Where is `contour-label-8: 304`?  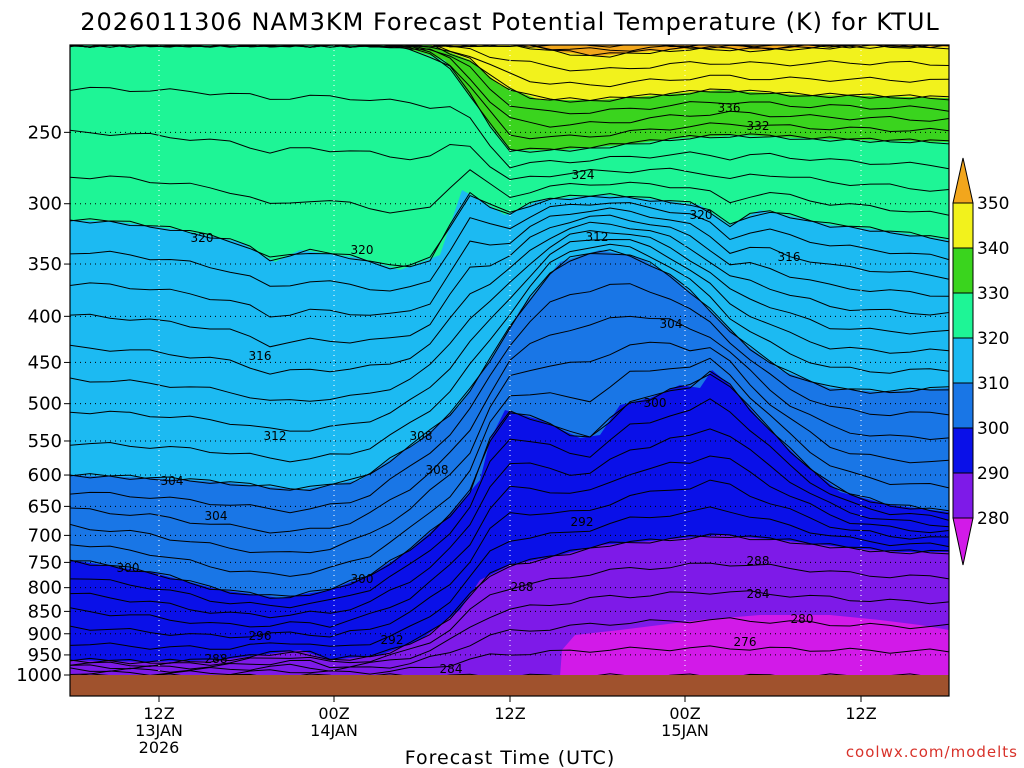 contour-label-8: 304 is located at coordinates (671, 324).